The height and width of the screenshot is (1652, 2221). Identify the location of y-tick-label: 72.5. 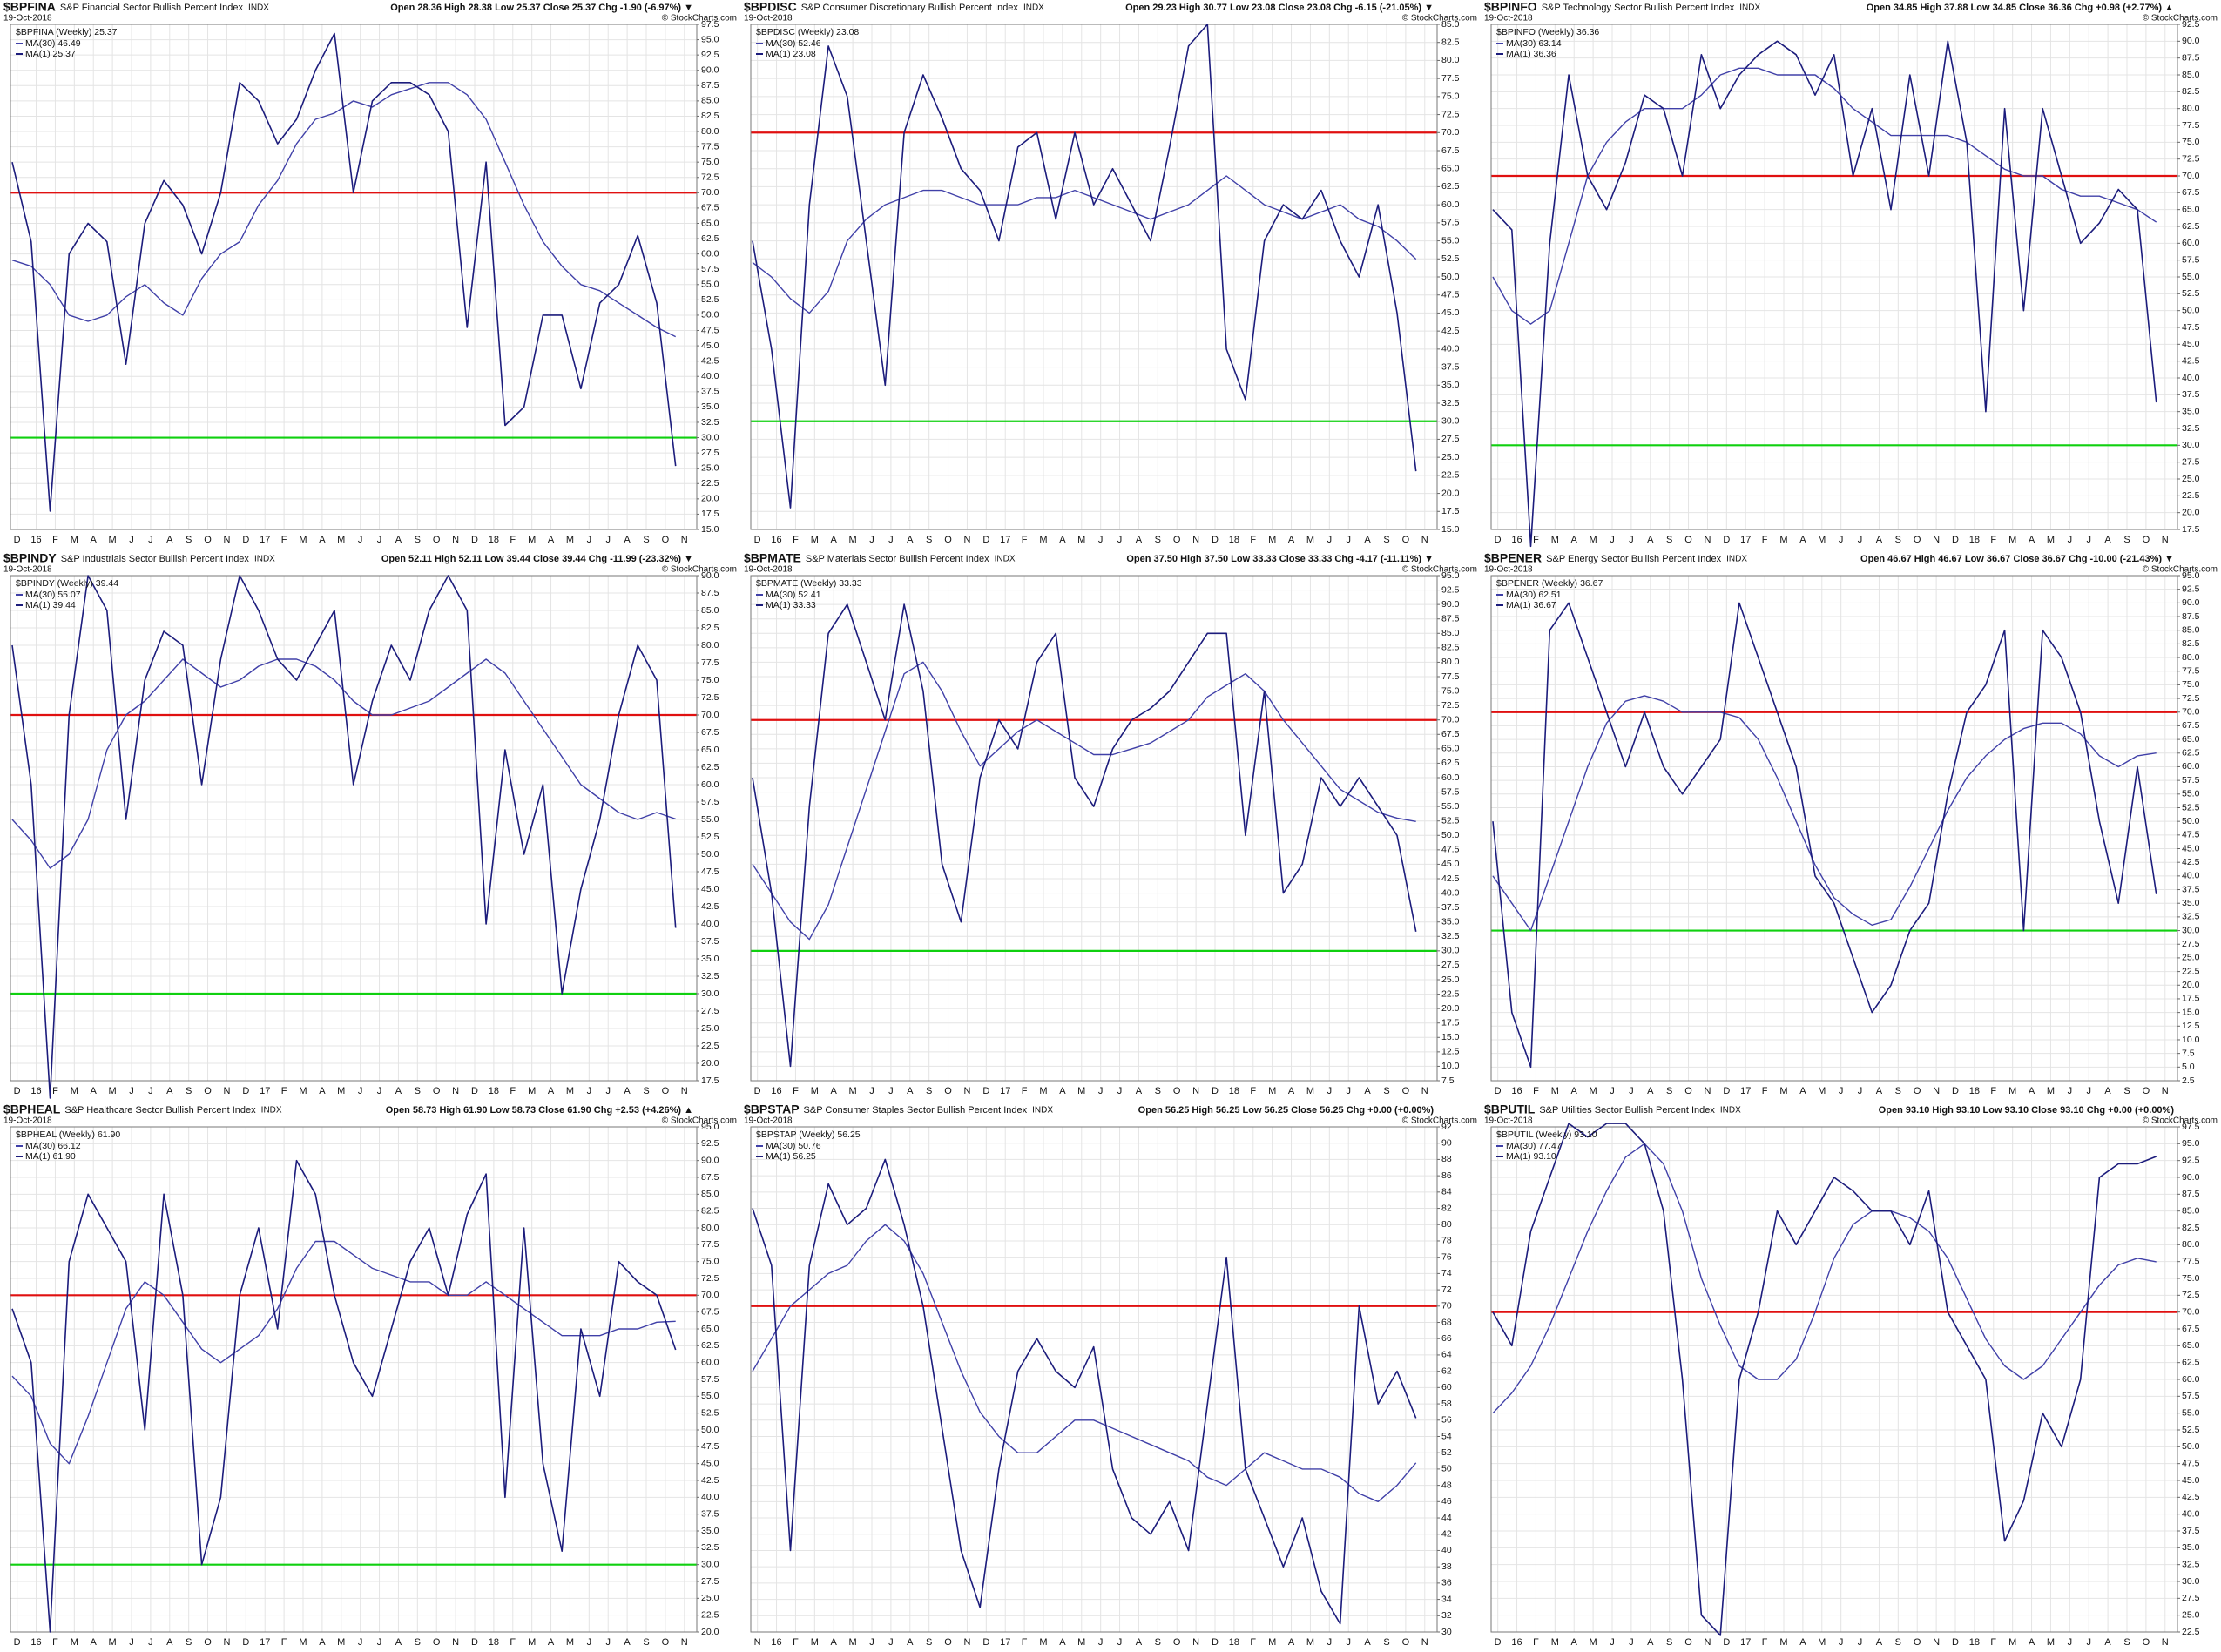
(710, 177).